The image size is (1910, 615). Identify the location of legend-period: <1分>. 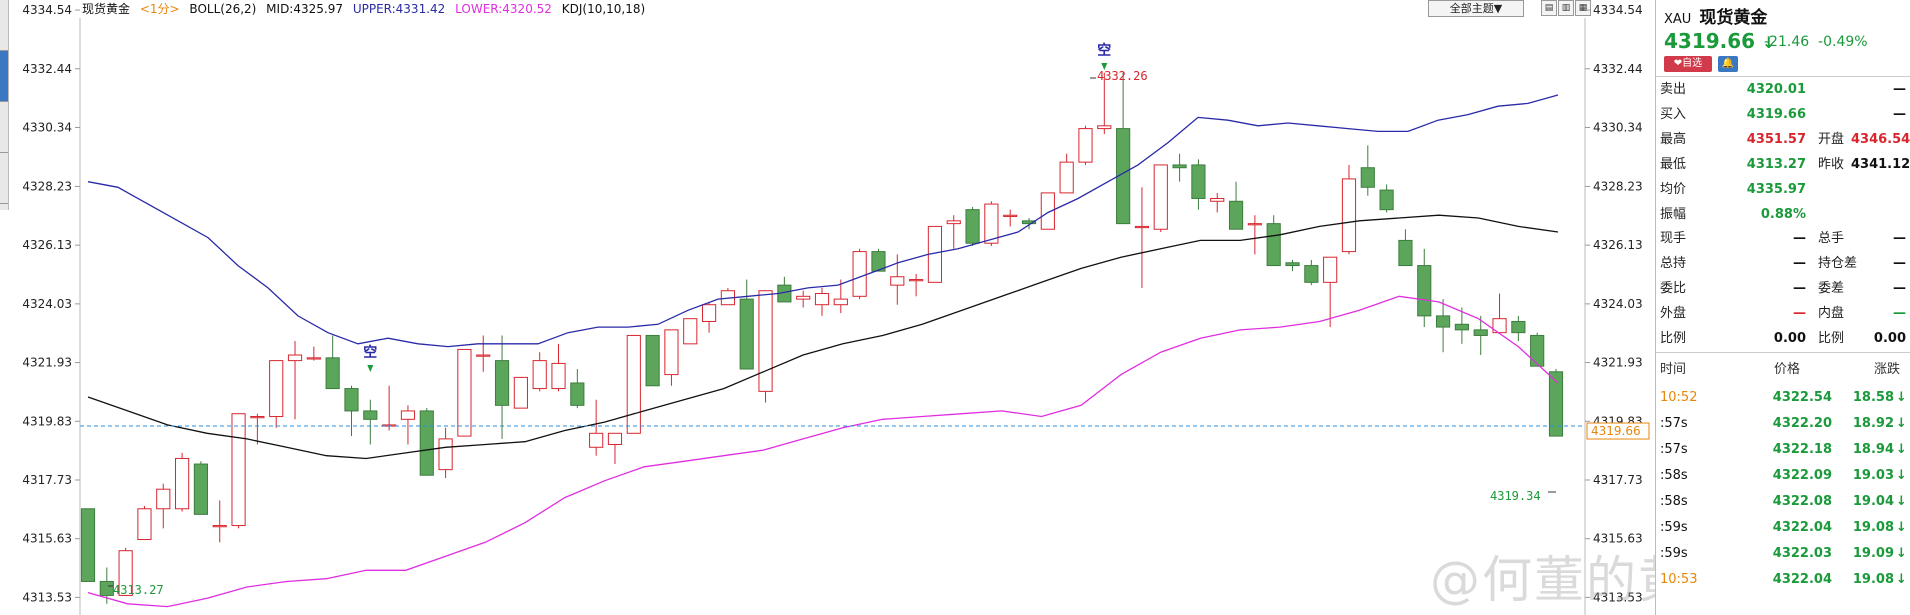
(159, 9).